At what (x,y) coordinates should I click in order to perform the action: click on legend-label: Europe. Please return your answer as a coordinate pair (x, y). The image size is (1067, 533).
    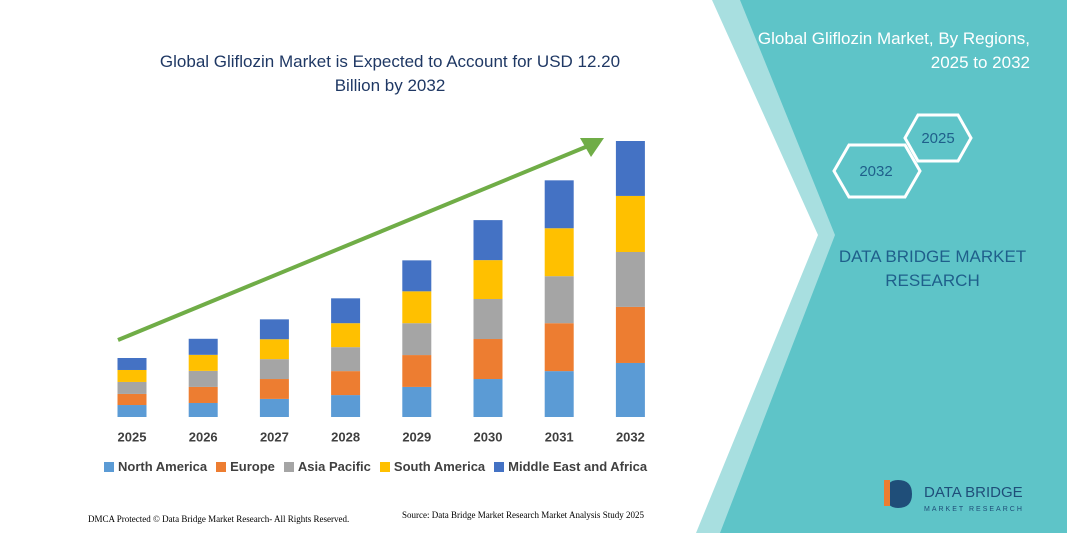
    Looking at the image, I should click on (252, 466).